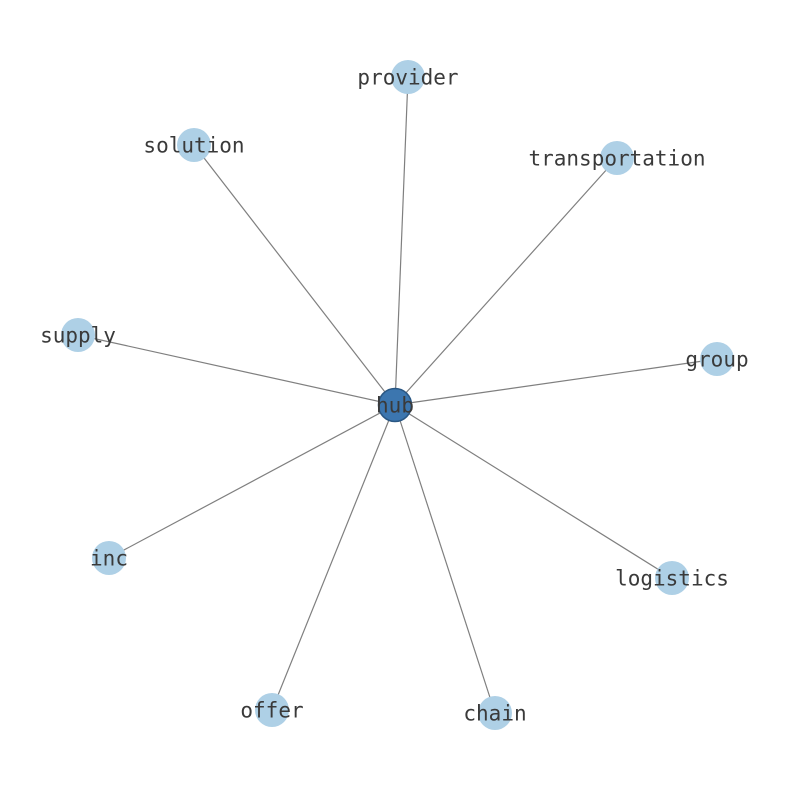 The image size is (794, 790). Describe the element at coordinates (506, 281) in the screenshot. I see `edge-hub-transportation` at that location.